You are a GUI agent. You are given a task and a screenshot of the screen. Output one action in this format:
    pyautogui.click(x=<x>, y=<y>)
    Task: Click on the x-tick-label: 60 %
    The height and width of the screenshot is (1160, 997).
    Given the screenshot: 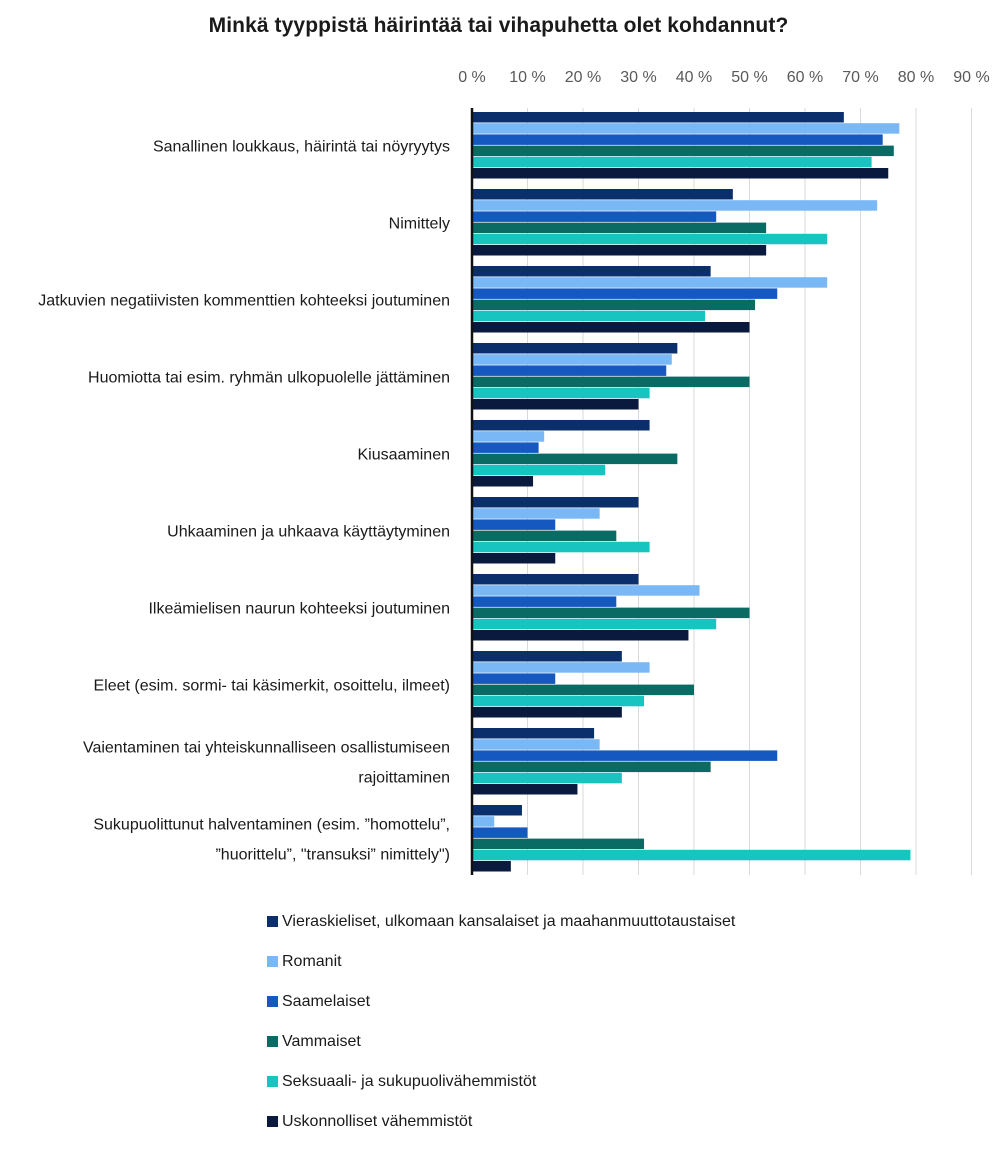 What is the action you would take?
    pyautogui.click(x=805, y=77)
    